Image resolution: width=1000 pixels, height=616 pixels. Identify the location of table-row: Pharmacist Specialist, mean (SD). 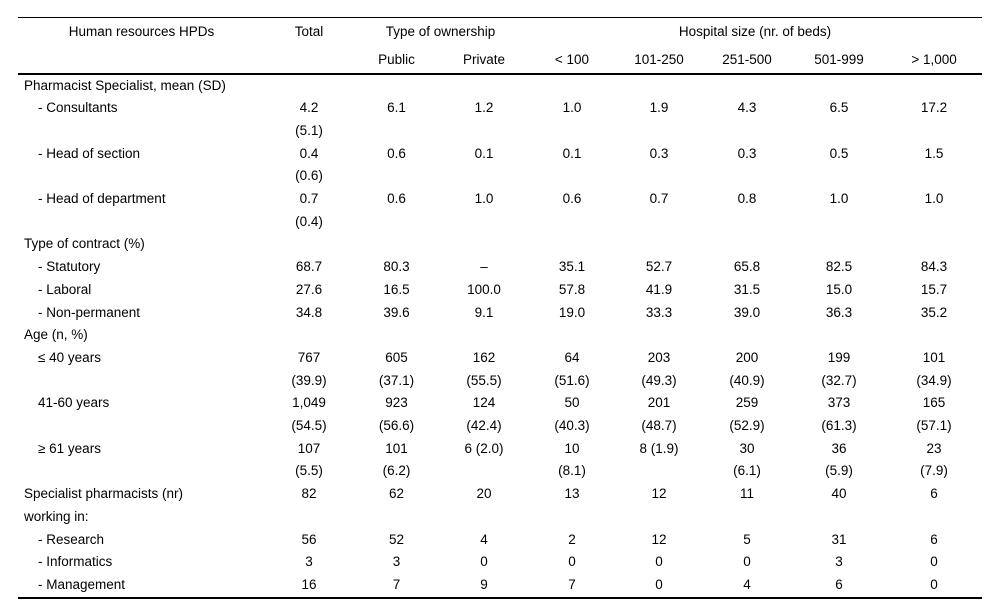
(500, 86).